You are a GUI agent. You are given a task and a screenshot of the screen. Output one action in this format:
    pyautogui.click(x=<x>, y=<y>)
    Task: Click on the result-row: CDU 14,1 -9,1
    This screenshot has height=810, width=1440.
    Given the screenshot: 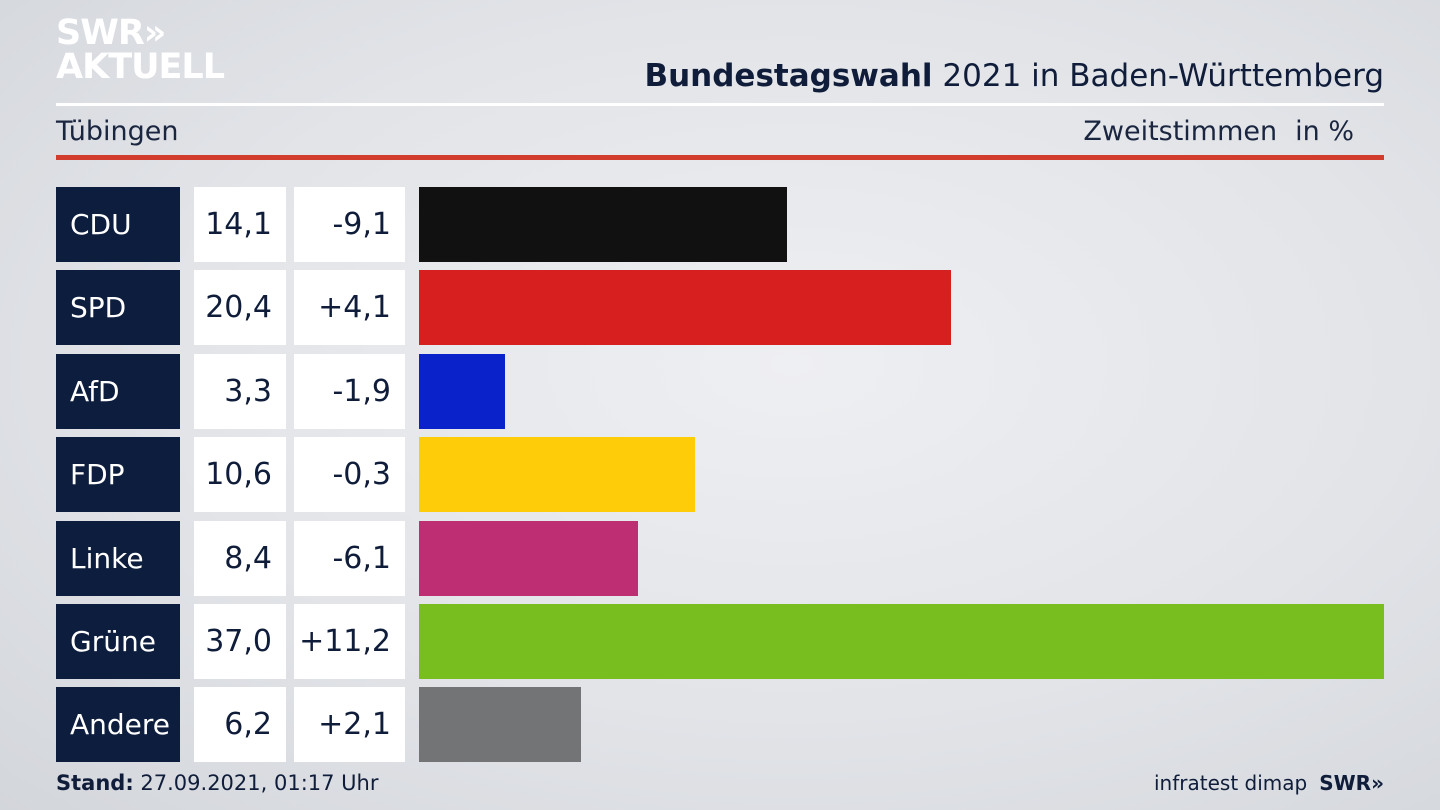 What is the action you would take?
    pyautogui.click(x=720, y=224)
    